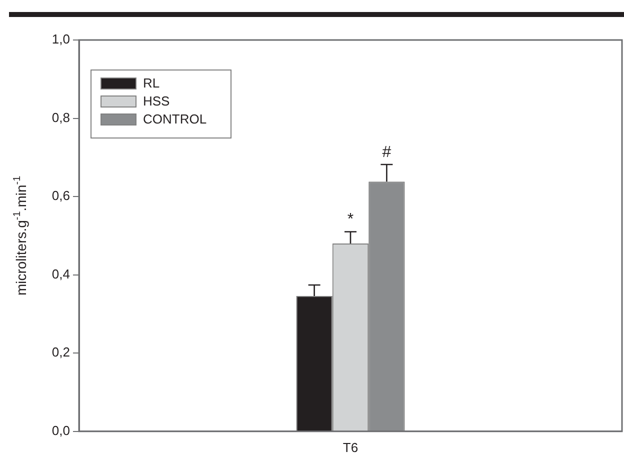 Image resolution: width=624 pixels, height=459 pixels. What do you see at coordinates (61, 39) in the screenshot?
I see `y-tick-label: 1,0` at bounding box center [61, 39].